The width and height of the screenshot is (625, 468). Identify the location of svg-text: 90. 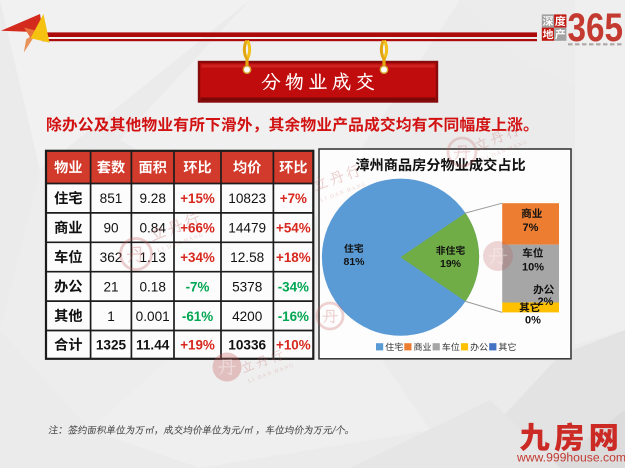
(111, 228).